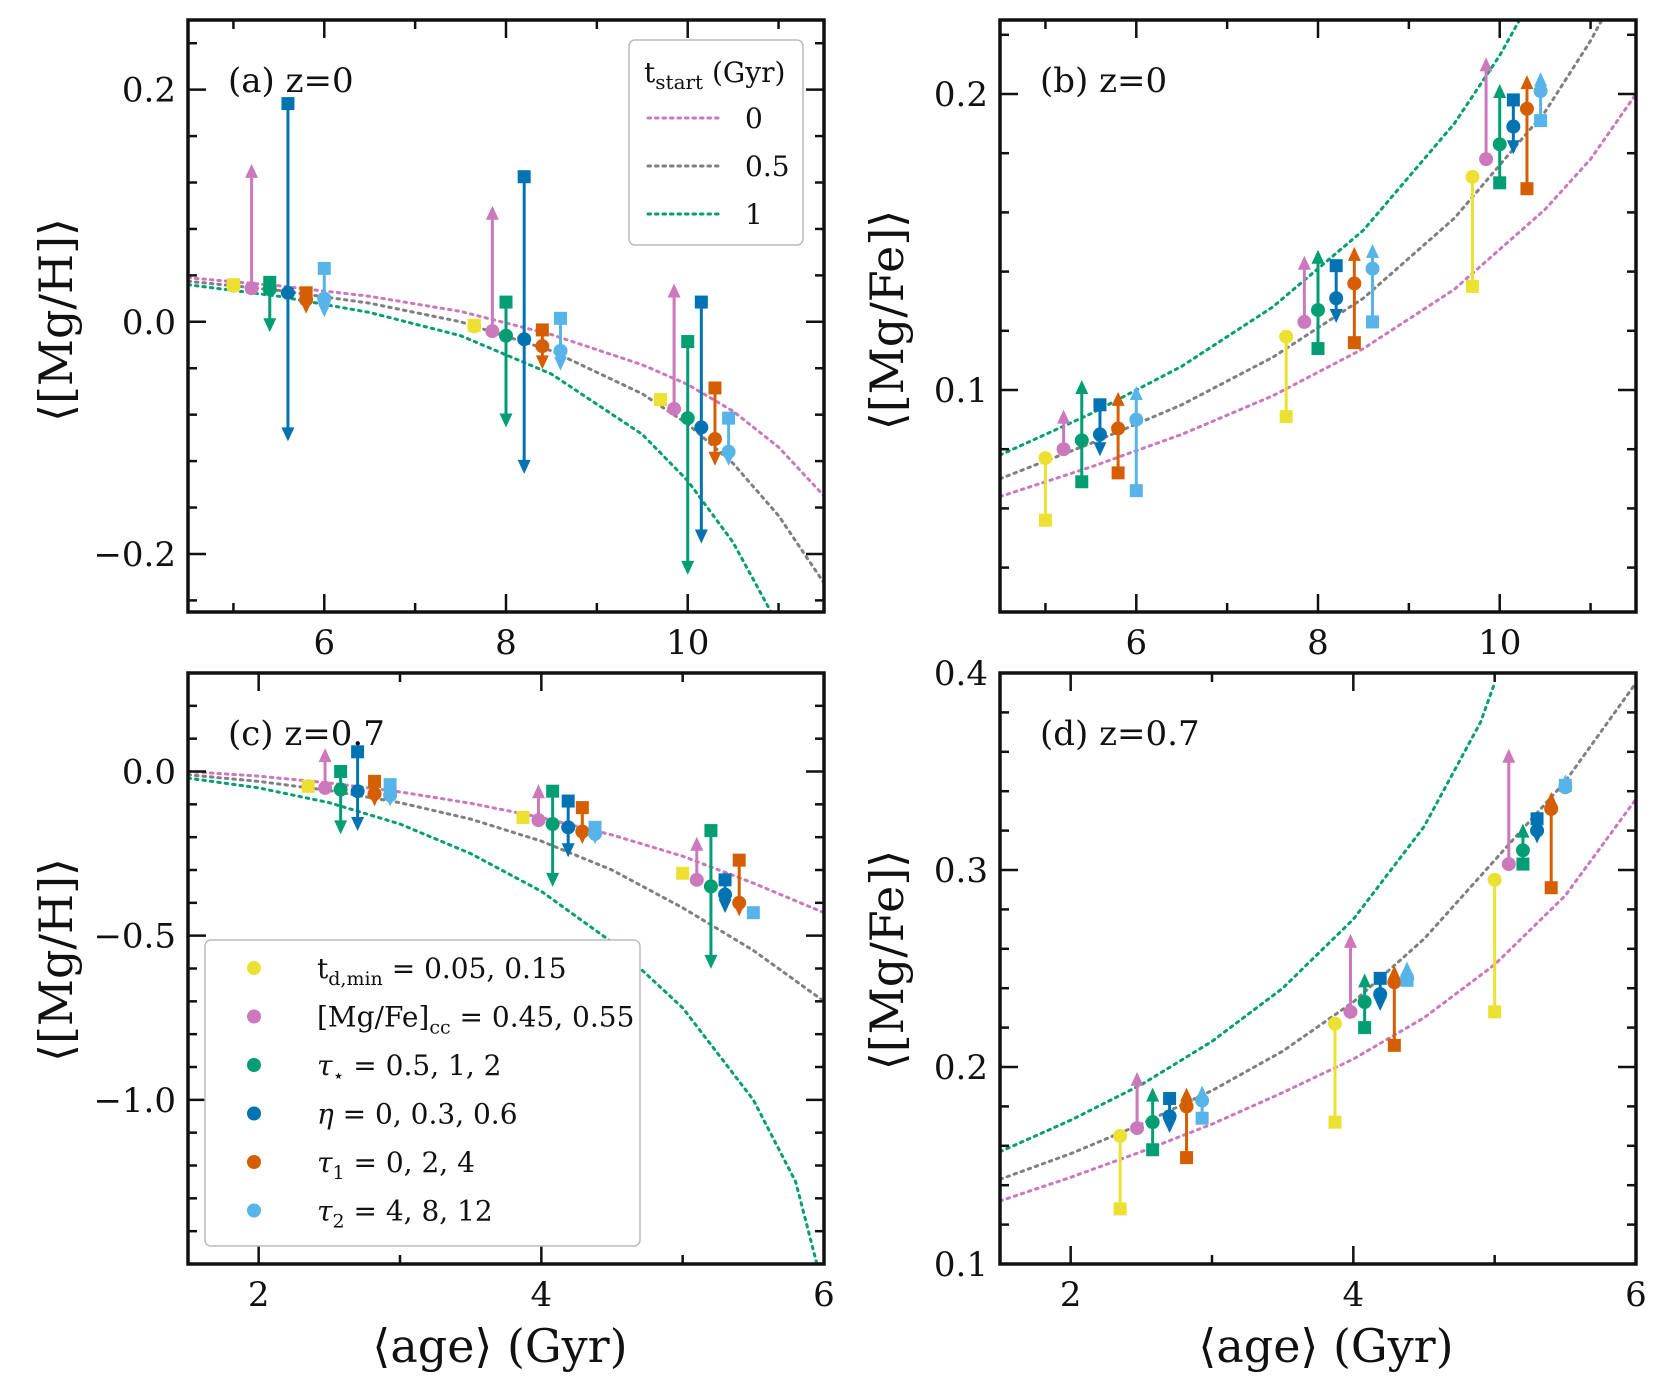  Describe the element at coordinates (1318, 310) in the screenshot. I see `circle-marker-tau_star` at that location.